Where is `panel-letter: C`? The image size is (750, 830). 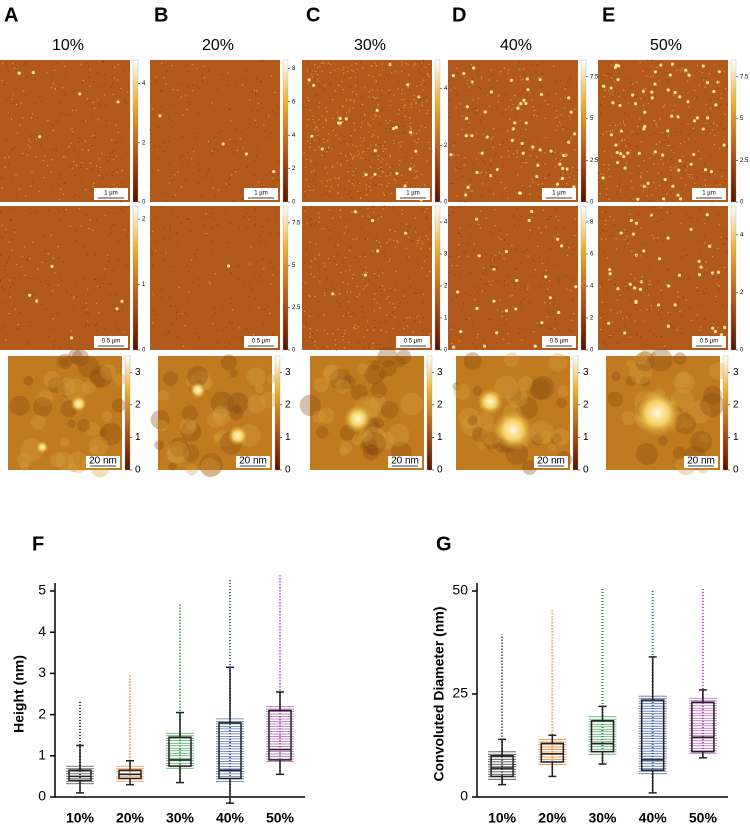 panel-letter: C is located at coordinates (313, 15).